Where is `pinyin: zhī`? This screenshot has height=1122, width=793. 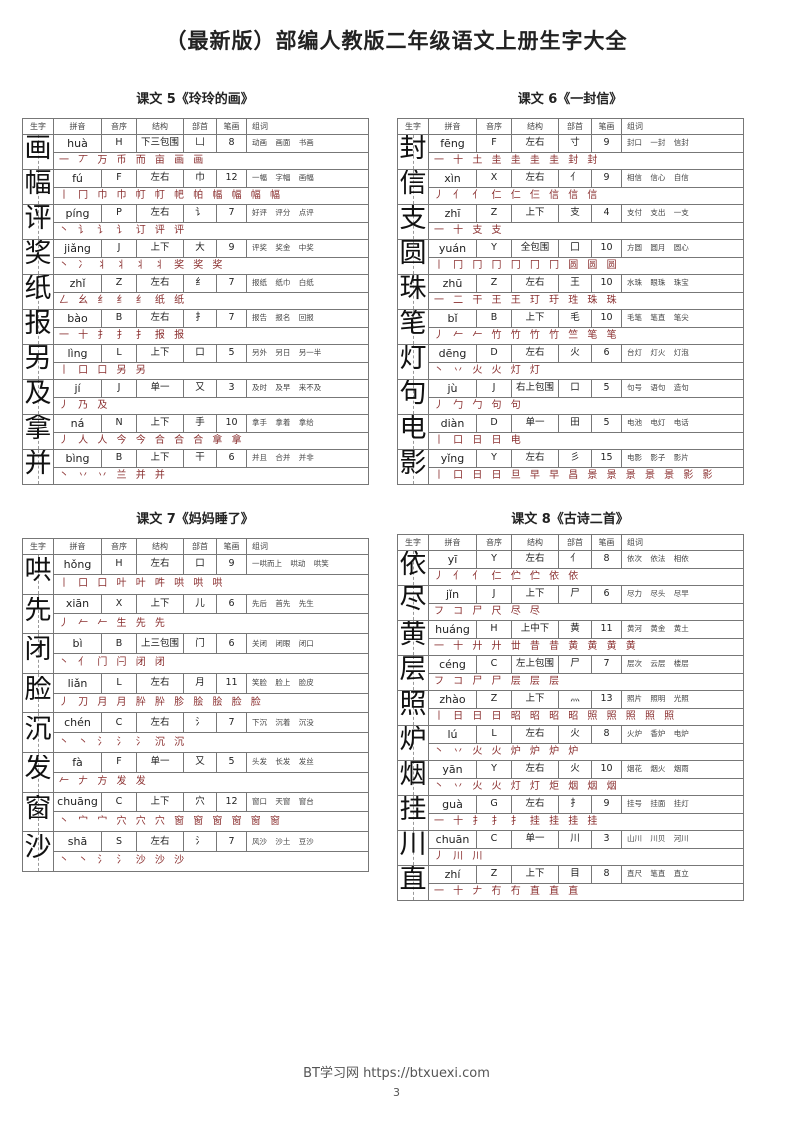 pinyin: zhī is located at coordinates (452, 213).